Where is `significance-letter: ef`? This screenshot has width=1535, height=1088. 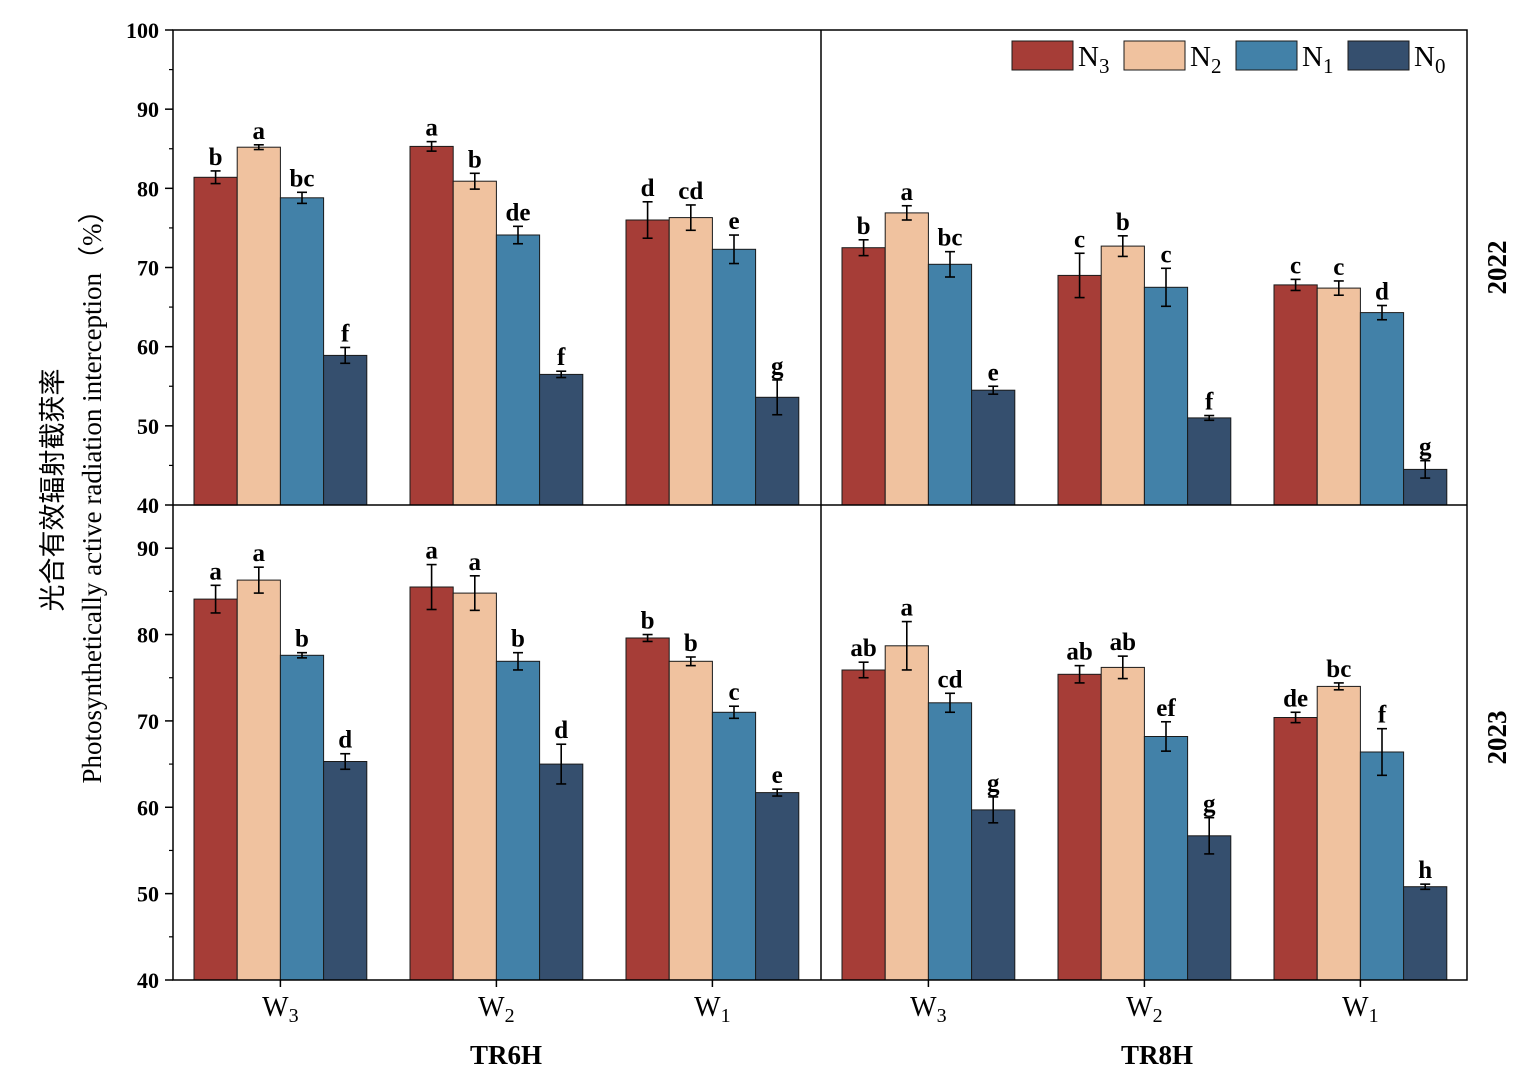 significance-letter: ef is located at coordinates (1166, 708).